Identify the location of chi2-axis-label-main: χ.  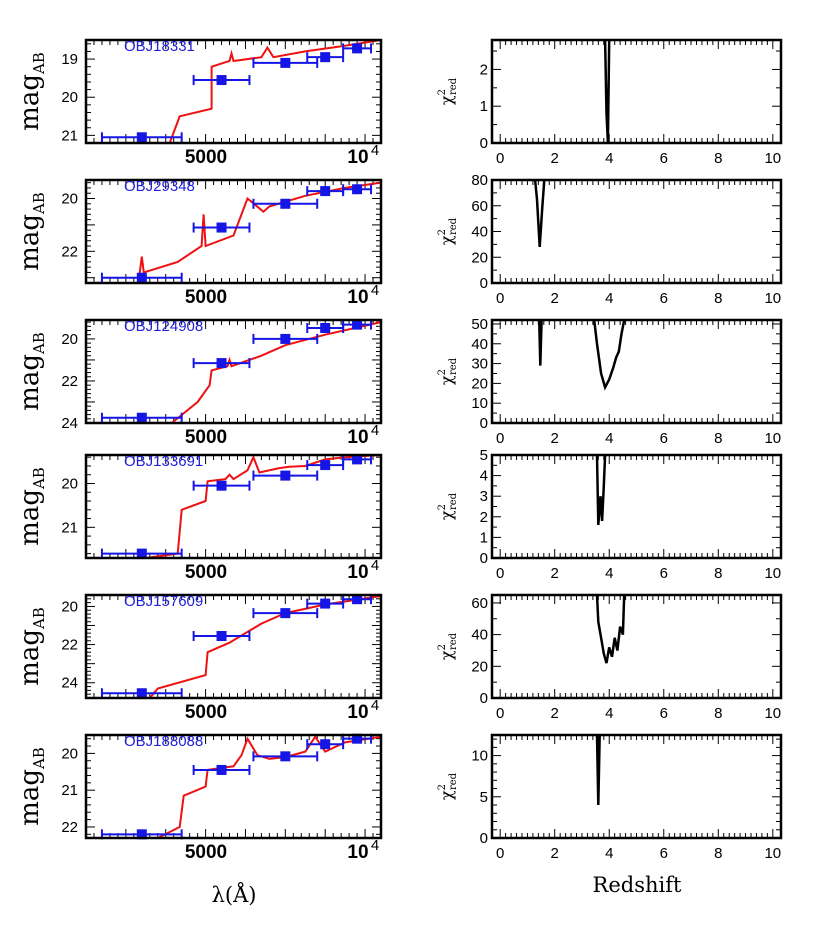
(446, 240).